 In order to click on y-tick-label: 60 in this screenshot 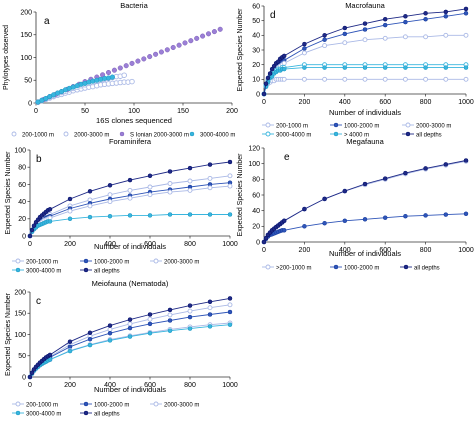, I will do `click(256, 6)`.